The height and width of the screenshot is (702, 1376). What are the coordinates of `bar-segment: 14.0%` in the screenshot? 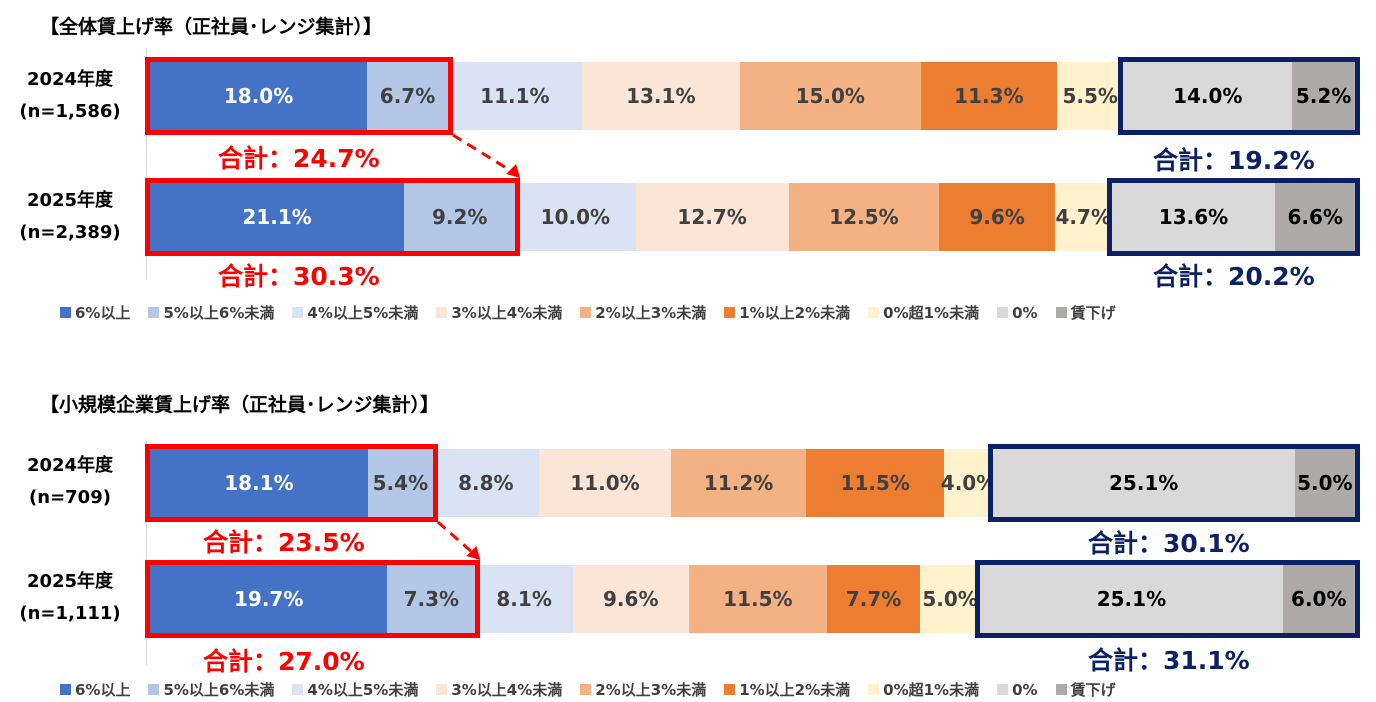 It's located at (1208, 96).